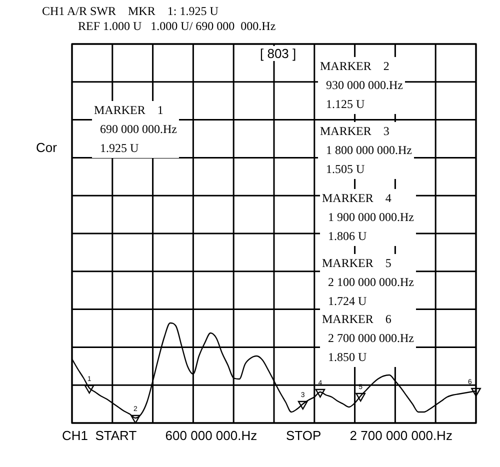  Describe the element at coordinates (177, 26) in the screenshot. I see `chart-subtitle: REF 1.000 U 1.000 U/ 690 000 000.Hz` at that location.